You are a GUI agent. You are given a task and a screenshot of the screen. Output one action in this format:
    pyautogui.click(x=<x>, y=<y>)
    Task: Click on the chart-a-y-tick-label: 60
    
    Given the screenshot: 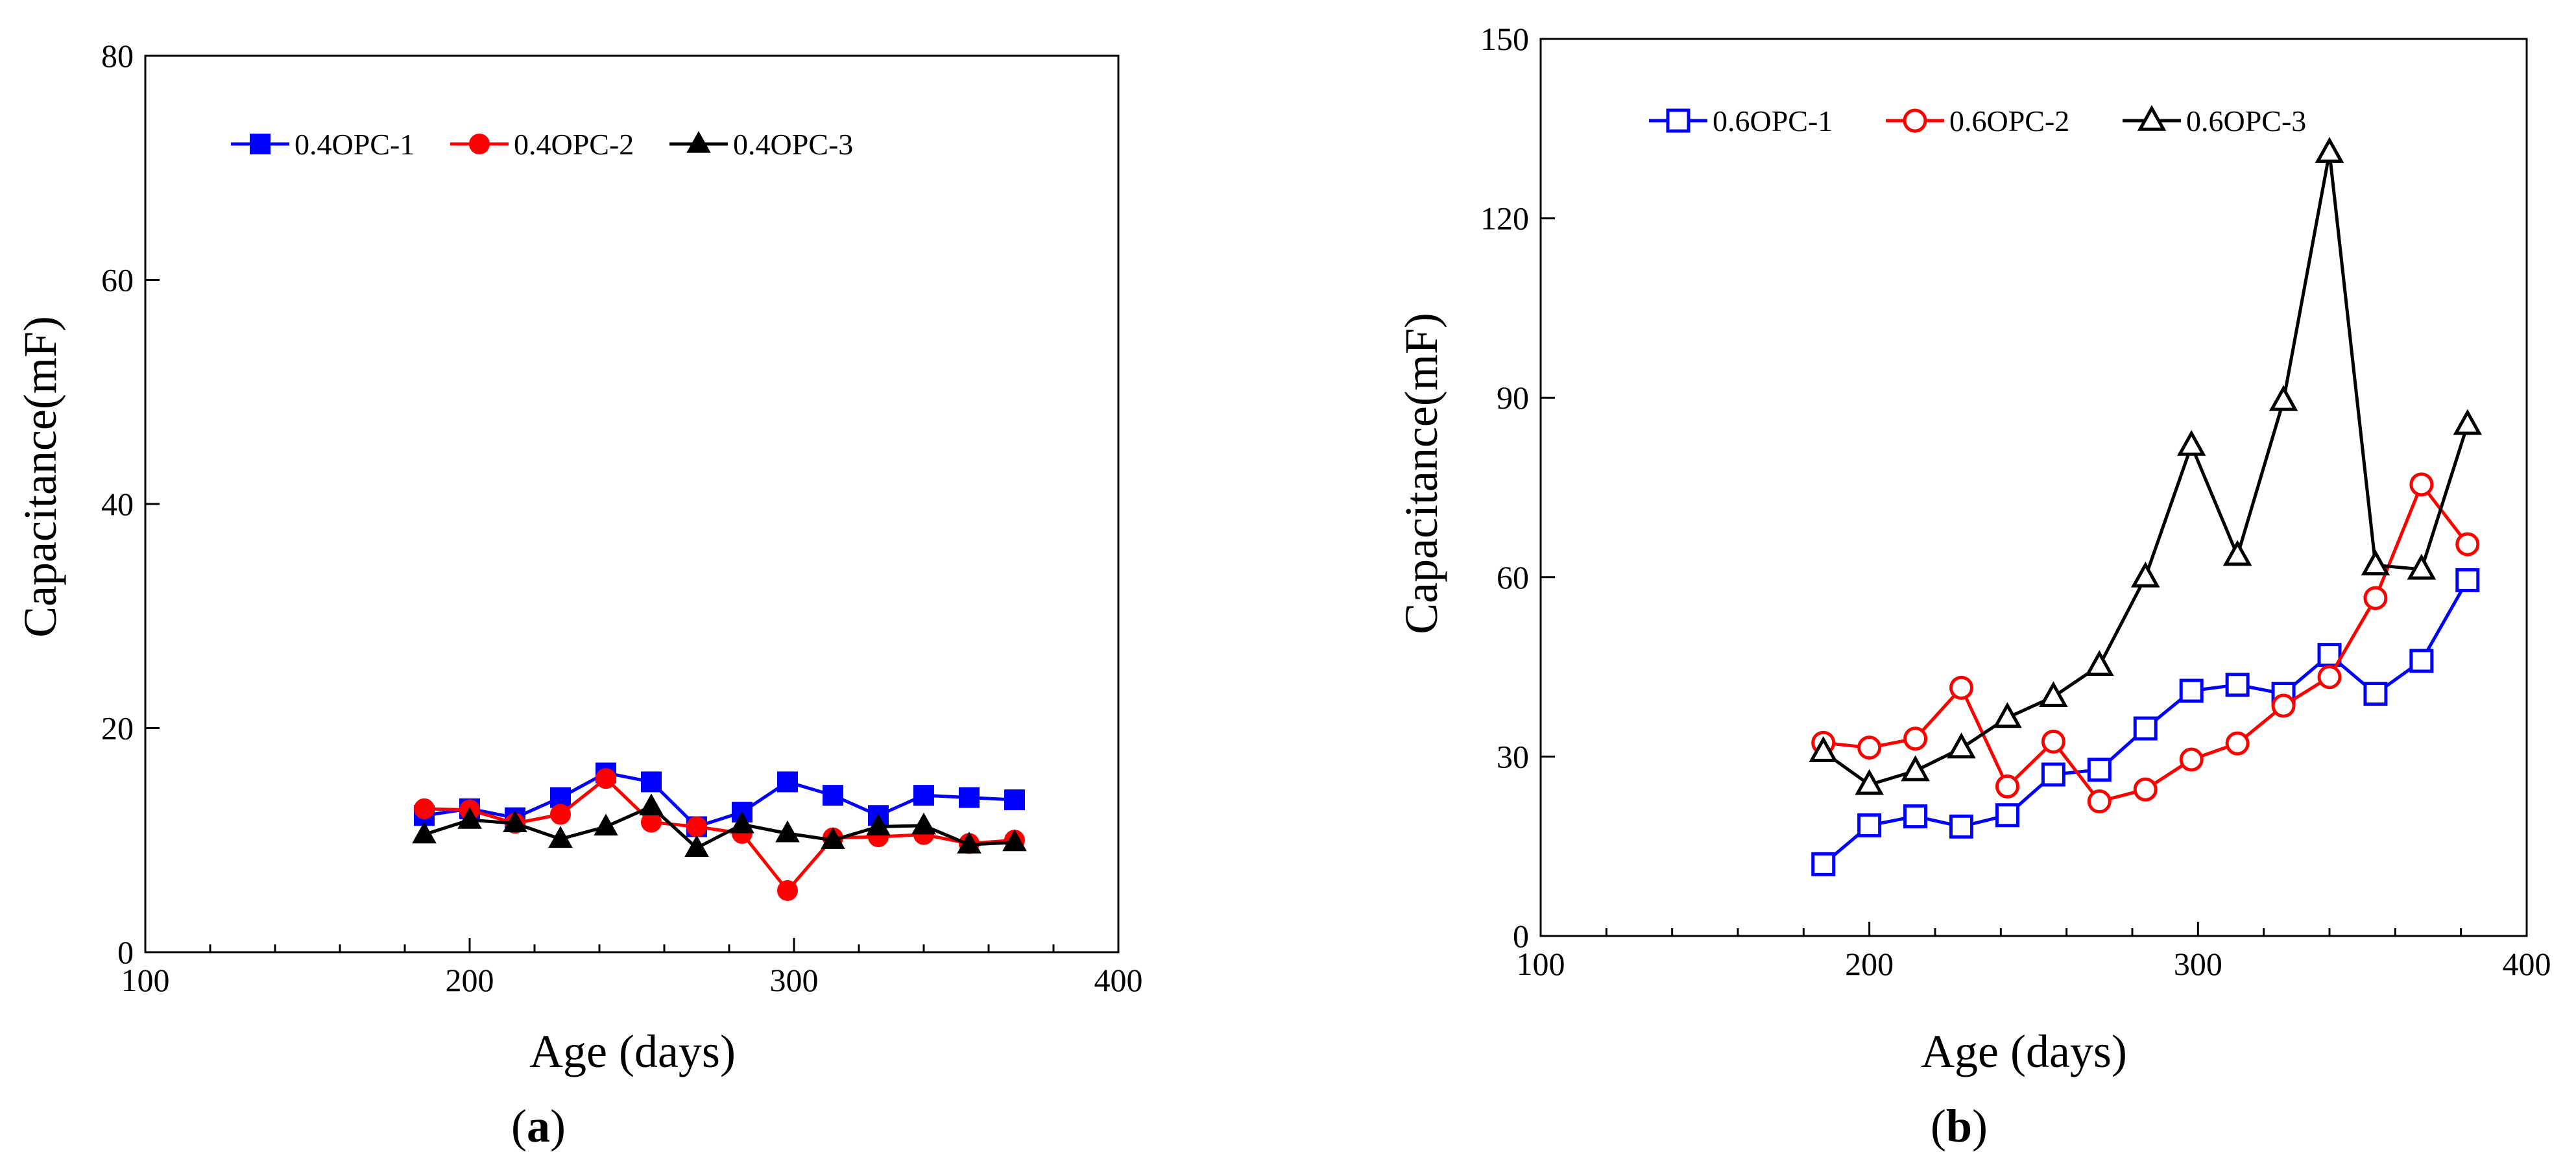 What is the action you would take?
    pyautogui.click(x=117, y=280)
    